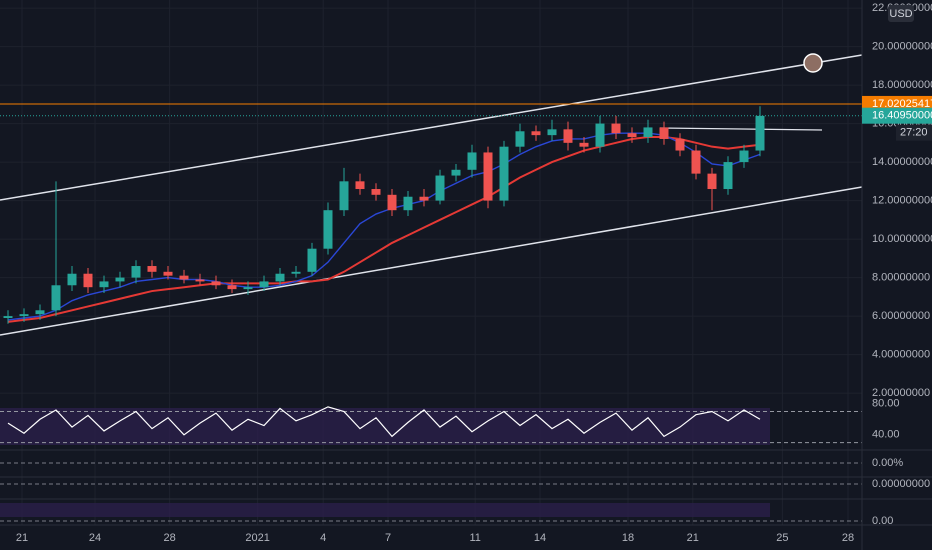  What do you see at coordinates (628, 538) in the screenshot?
I see `x-tick-label: 18` at bounding box center [628, 538].